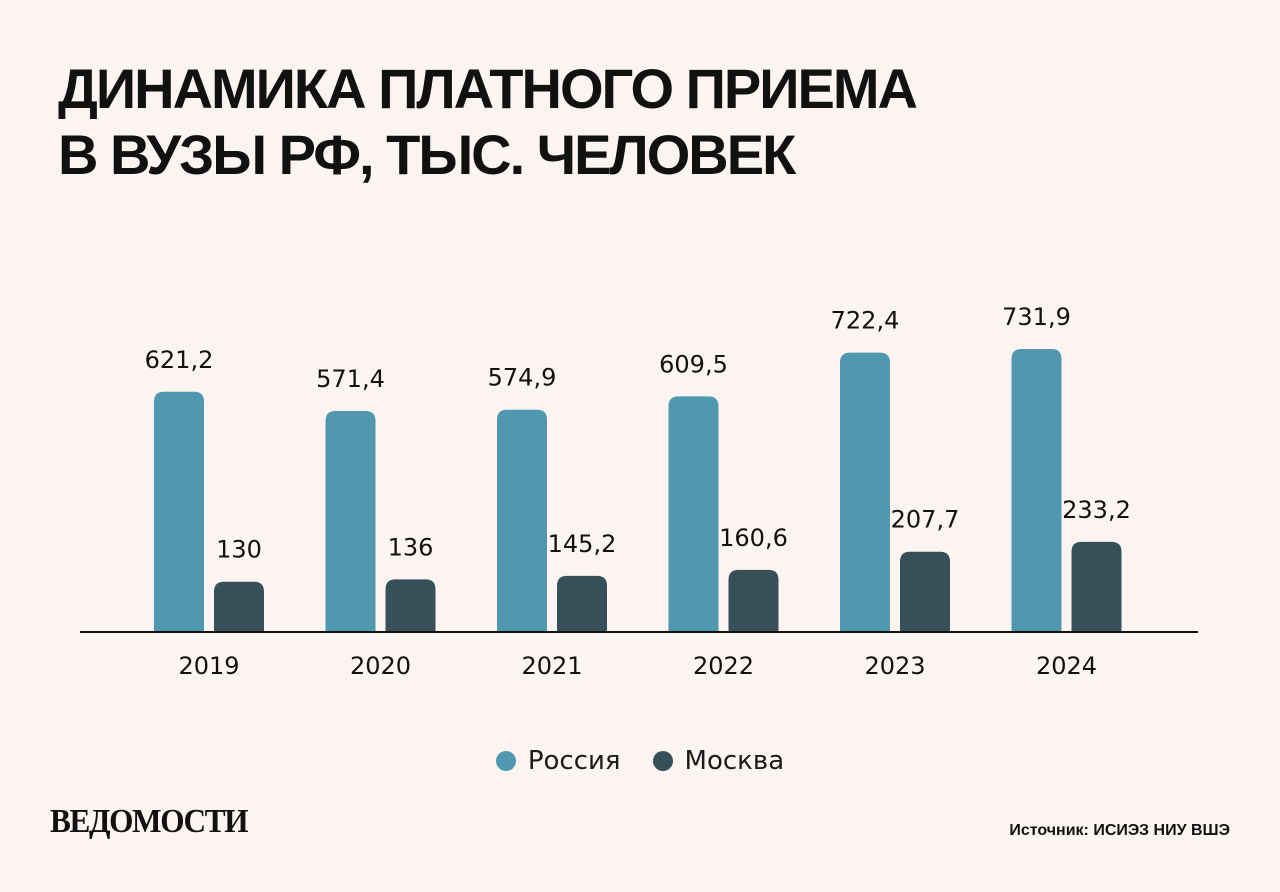 This screenshot has width=1280, height=892. I want to click on vedomosti-logo: ВЕДОМОСТИ, so click(149, 821).